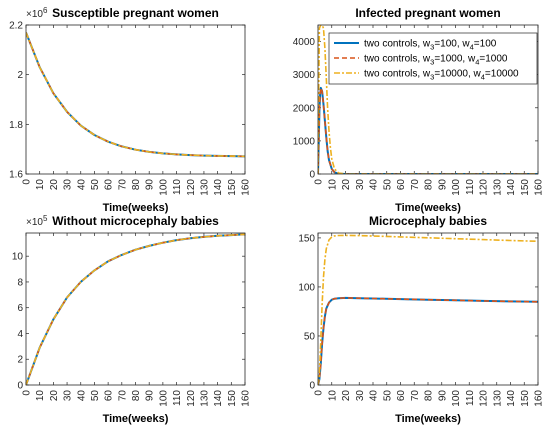  What do you see at coordinates (304, 42) in the screenshot?
I see `y-tick-label: 4000` at bounding box center [304, 42].